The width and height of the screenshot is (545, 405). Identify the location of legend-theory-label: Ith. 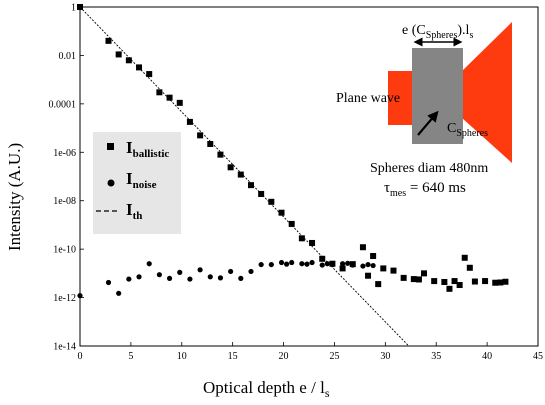
(134, 211).